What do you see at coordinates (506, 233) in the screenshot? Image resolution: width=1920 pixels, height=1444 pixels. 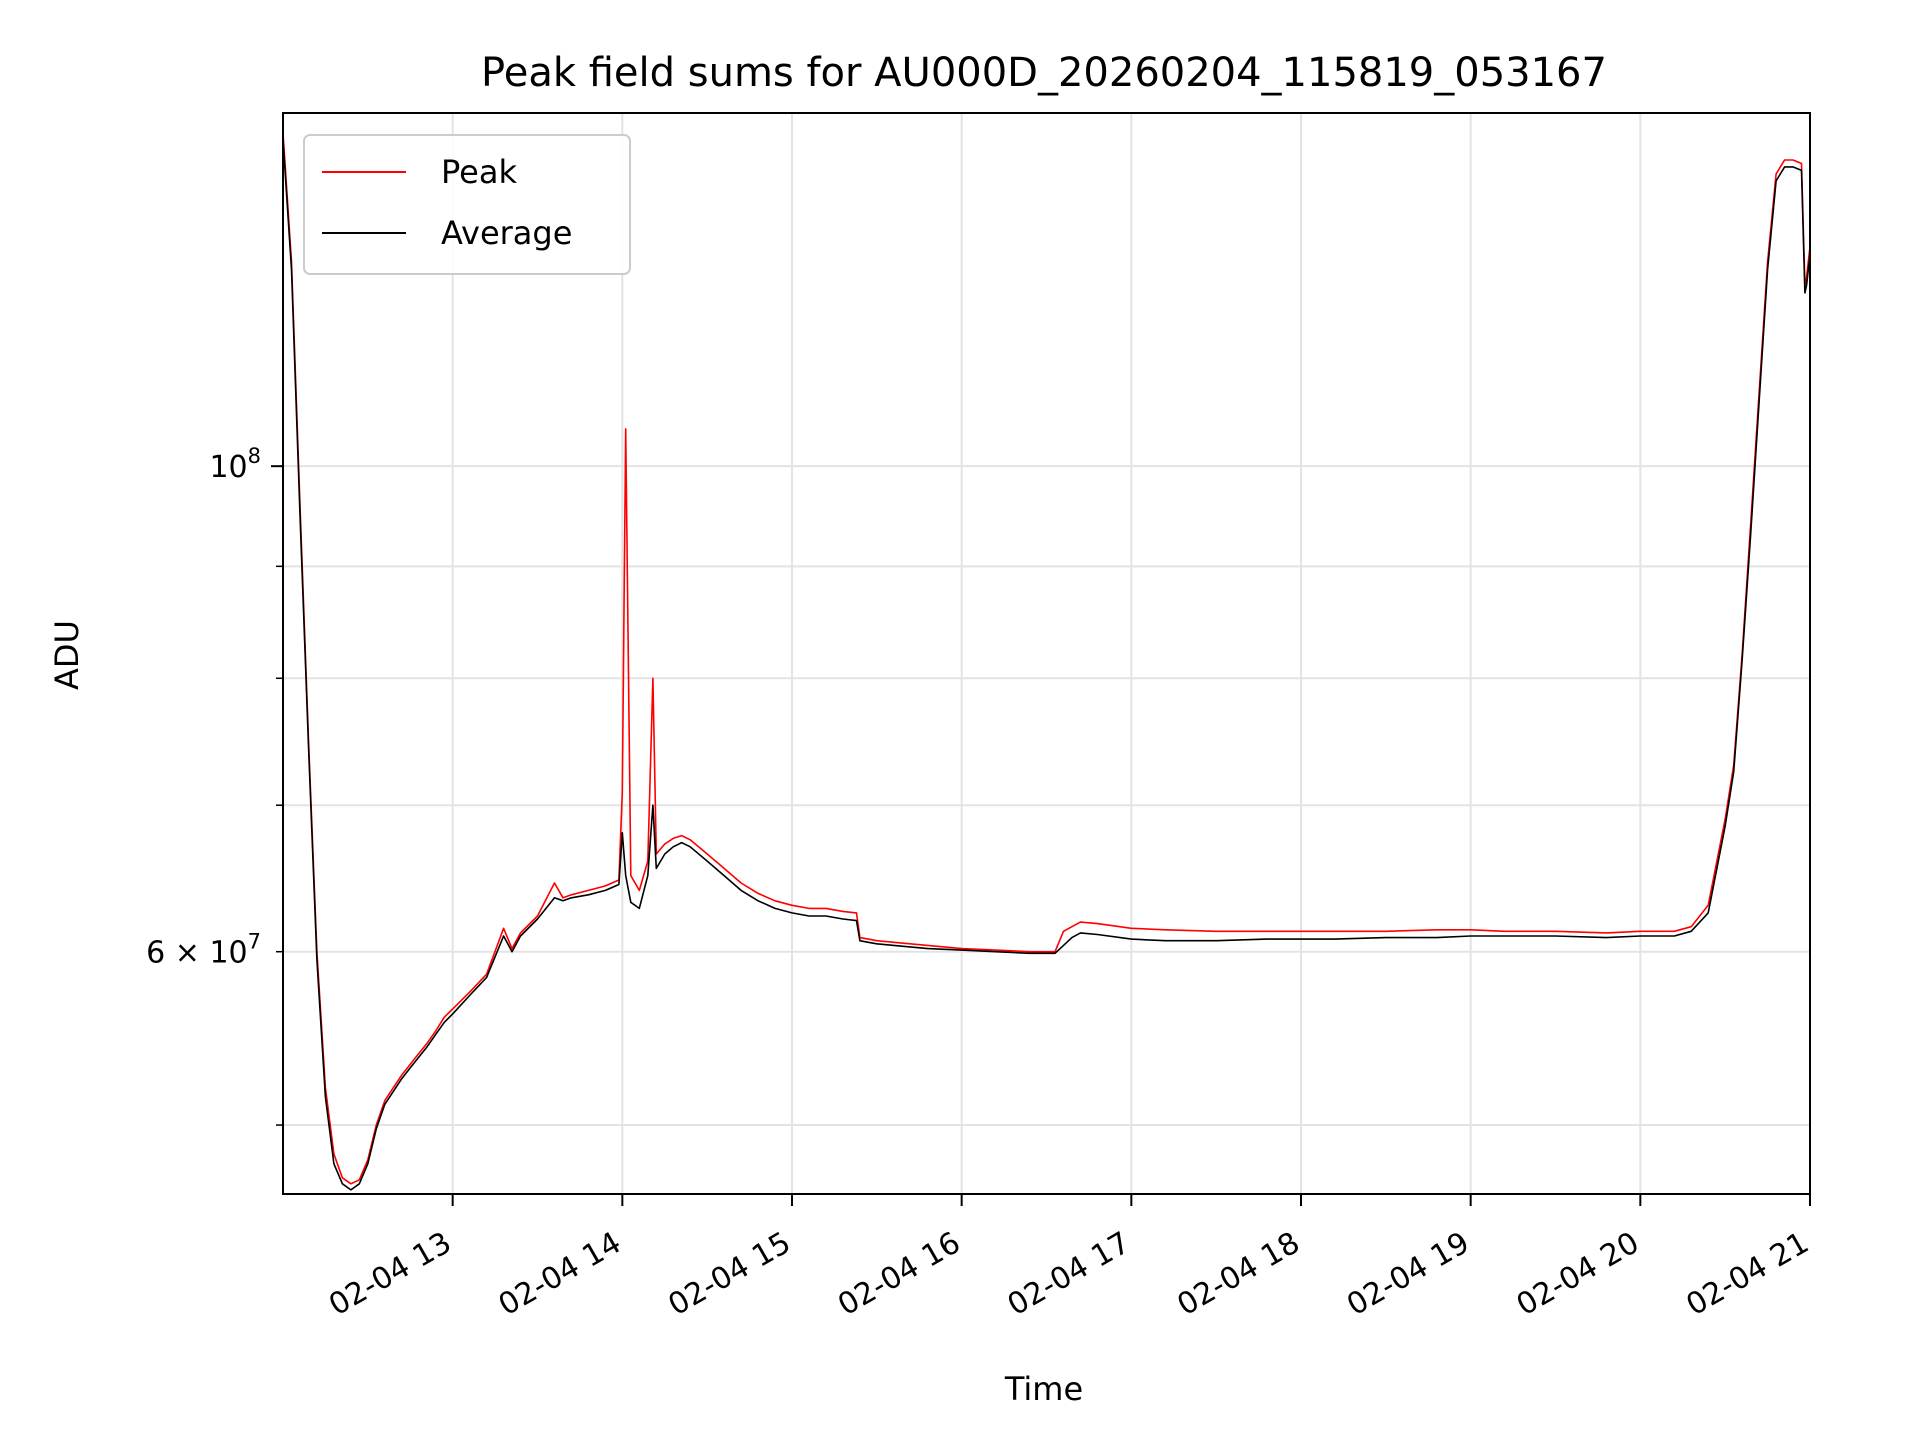 I see `legend-label-average: Average` at bounding box center [506, 233].